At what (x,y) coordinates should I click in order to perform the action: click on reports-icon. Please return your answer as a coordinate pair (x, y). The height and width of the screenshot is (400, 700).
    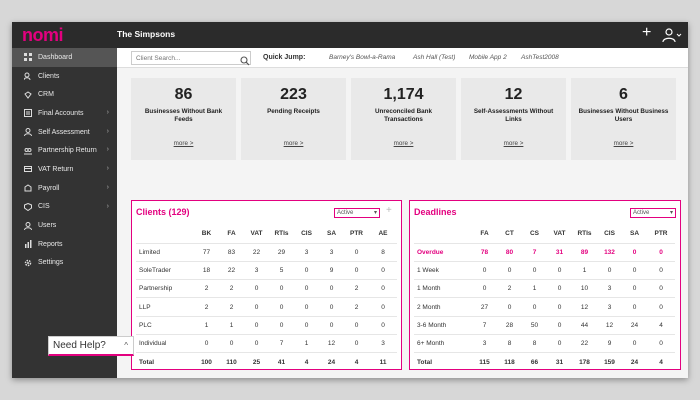
    Looking at the image, I should click on (28, 244).